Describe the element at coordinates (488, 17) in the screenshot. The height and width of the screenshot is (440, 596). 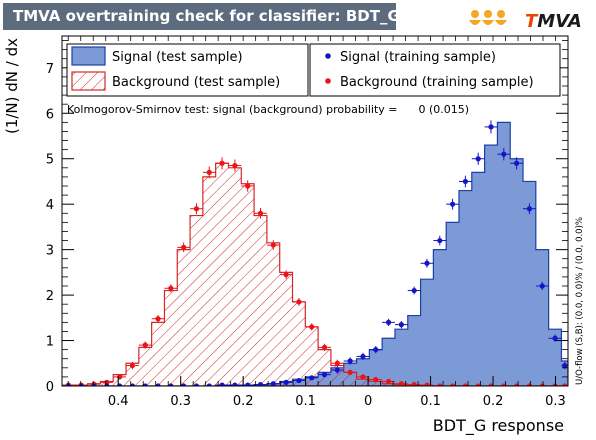
I see `tmva-logo-icon` at that location.